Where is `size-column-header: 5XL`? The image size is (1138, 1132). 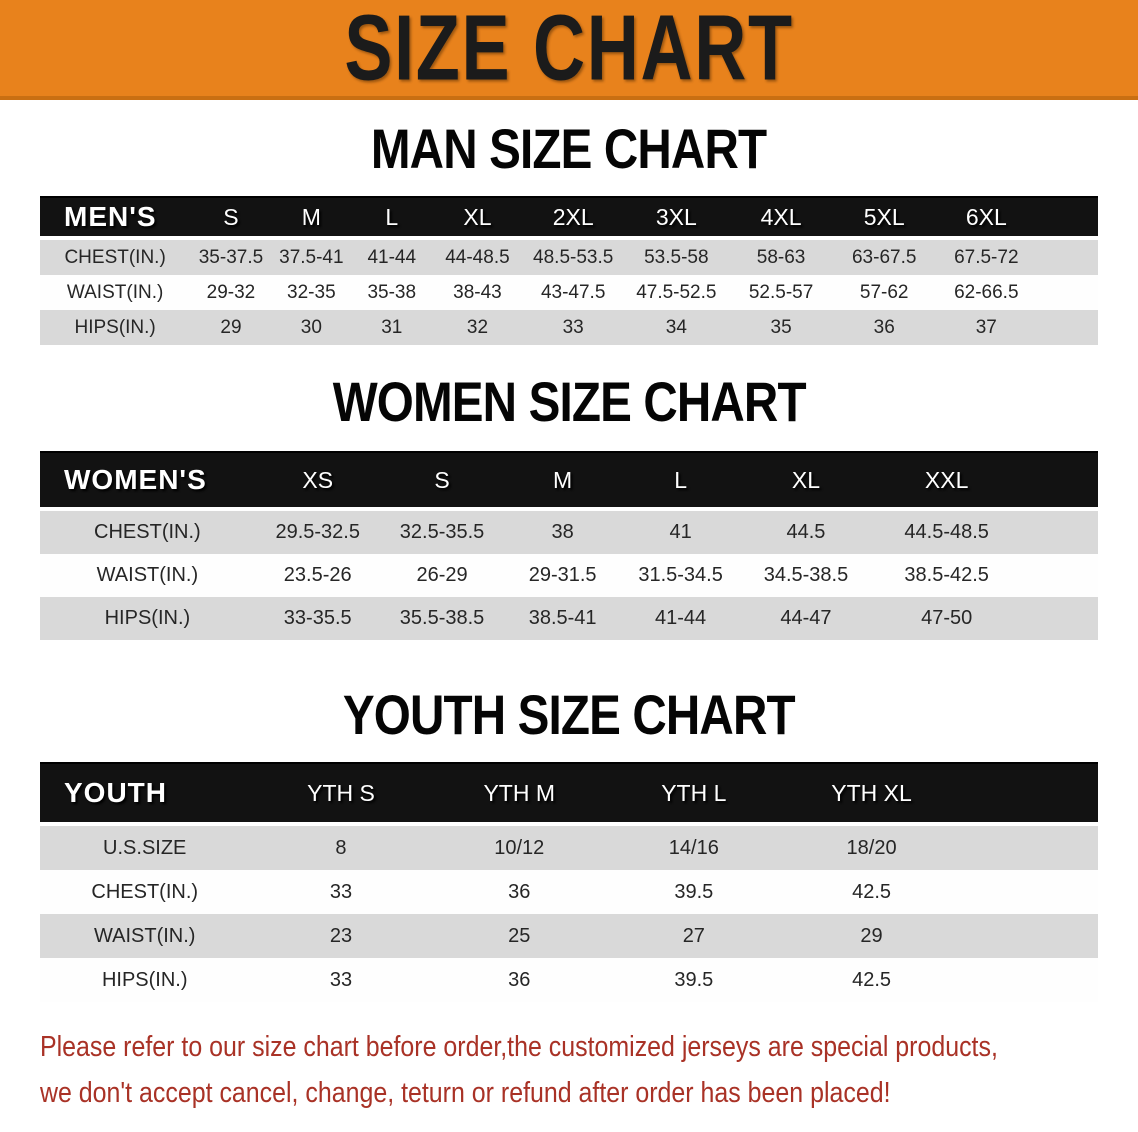 size-column-header: 5XL is located at coordinates (884, 218).